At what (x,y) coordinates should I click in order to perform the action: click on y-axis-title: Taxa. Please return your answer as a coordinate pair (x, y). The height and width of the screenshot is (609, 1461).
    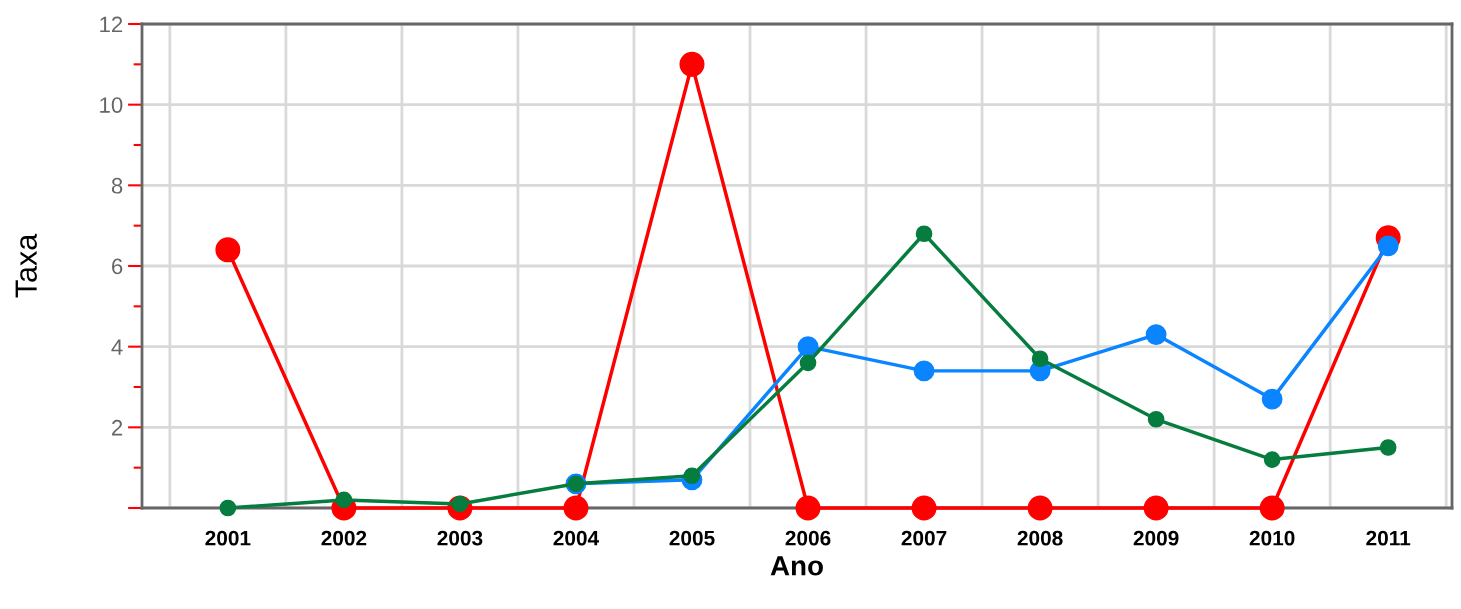
    Looking at the image, I should click on (26, 265).